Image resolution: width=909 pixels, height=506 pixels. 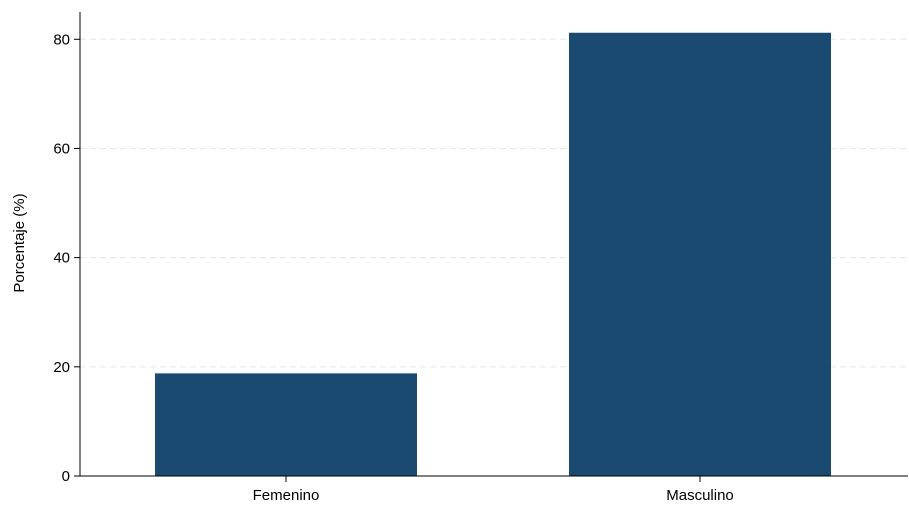 What do you see at coordinates (61, 258) in the screenshot?
I see `y-tick-label: 40` at bounding box center [61, 258].